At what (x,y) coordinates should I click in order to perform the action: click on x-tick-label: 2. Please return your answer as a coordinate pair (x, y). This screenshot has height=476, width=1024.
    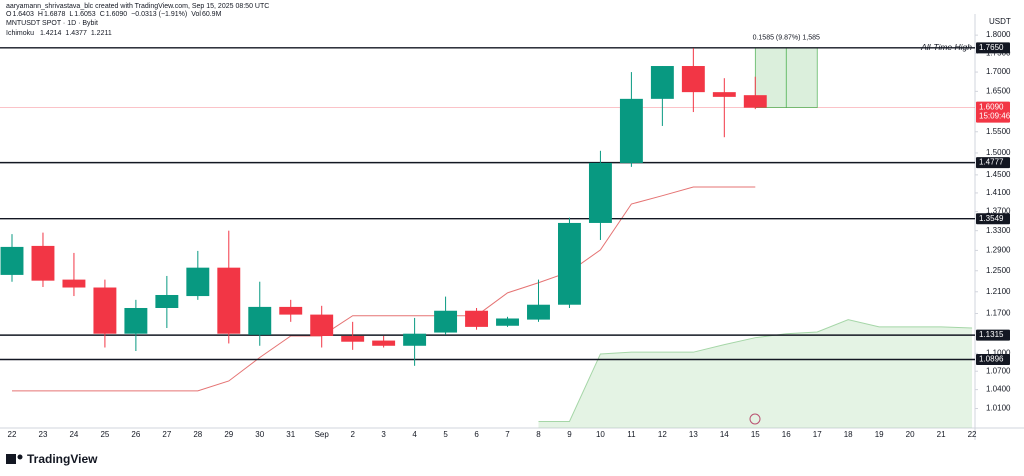
    Looking at the image, I should click on (352, 434).